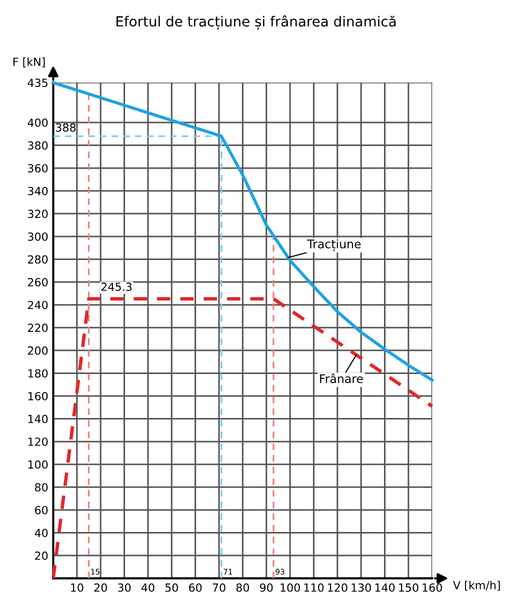  I want to click on y-tick-label: 360, so click(38, 168).